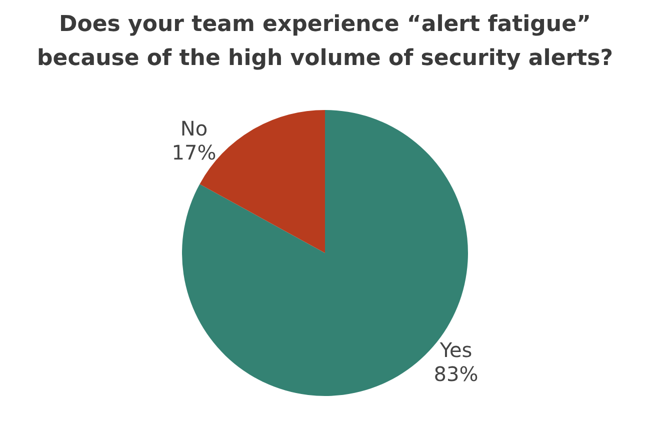 The width and height of the screenshot is (650, 426). I want to click on data-label: 17%, so click(194, 152).